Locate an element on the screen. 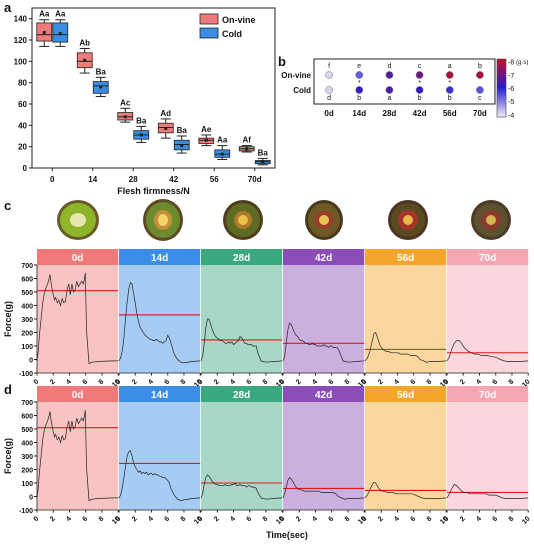  y-tick-label: 0 is located at coordinates (31, 361).